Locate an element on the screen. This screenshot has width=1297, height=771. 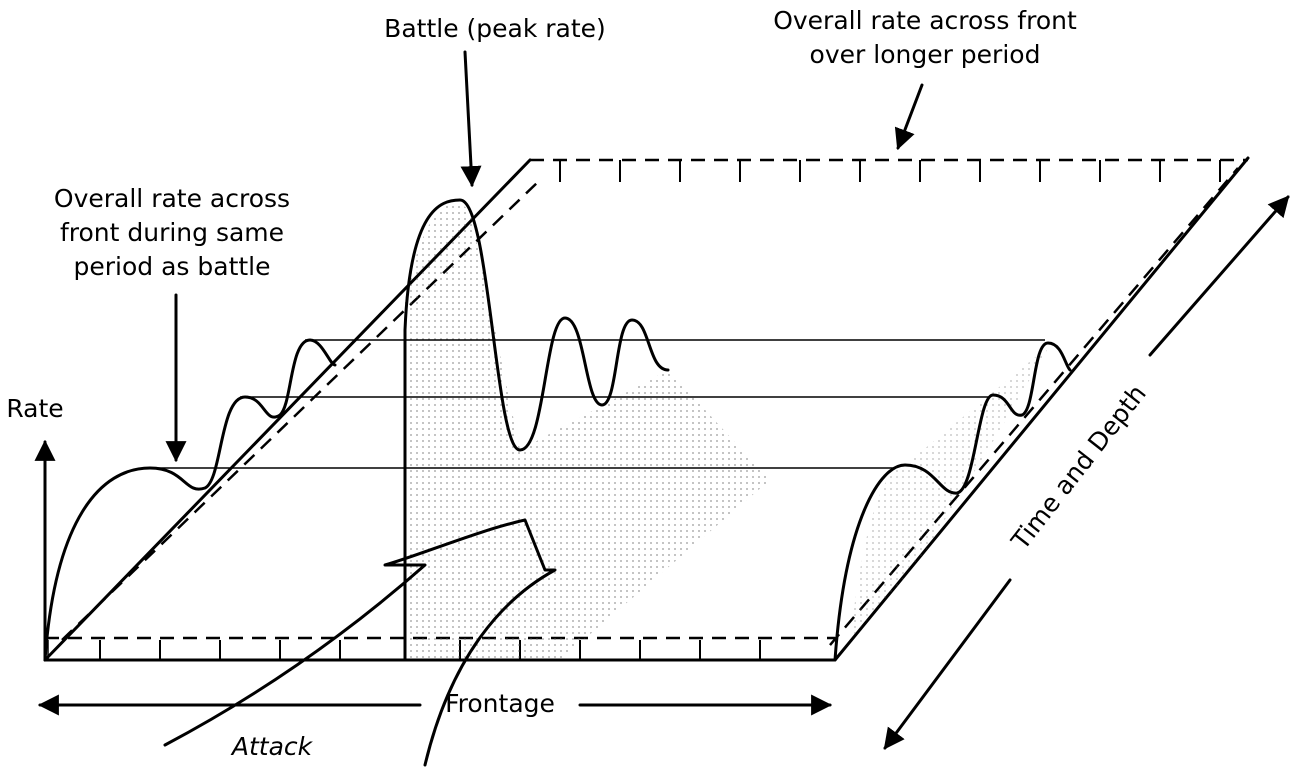
same-label: period as battle is located at coordinates (172, 266).